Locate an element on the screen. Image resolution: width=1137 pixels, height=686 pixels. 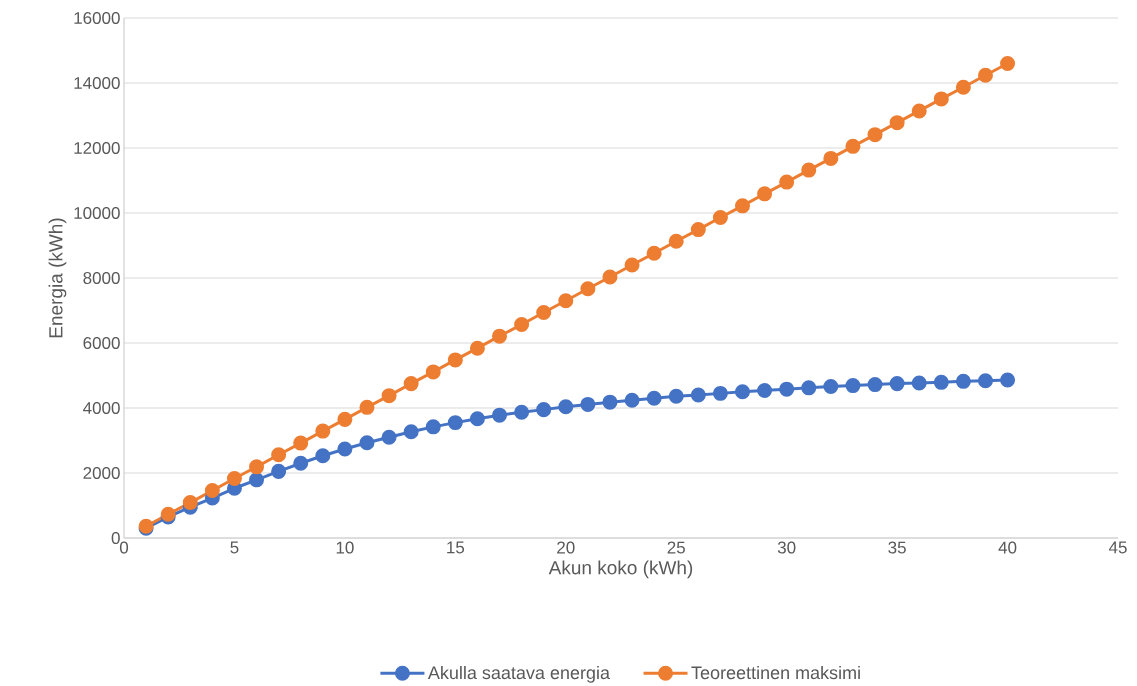
x-tick-label: 20 is located at coordinates (566, 547).